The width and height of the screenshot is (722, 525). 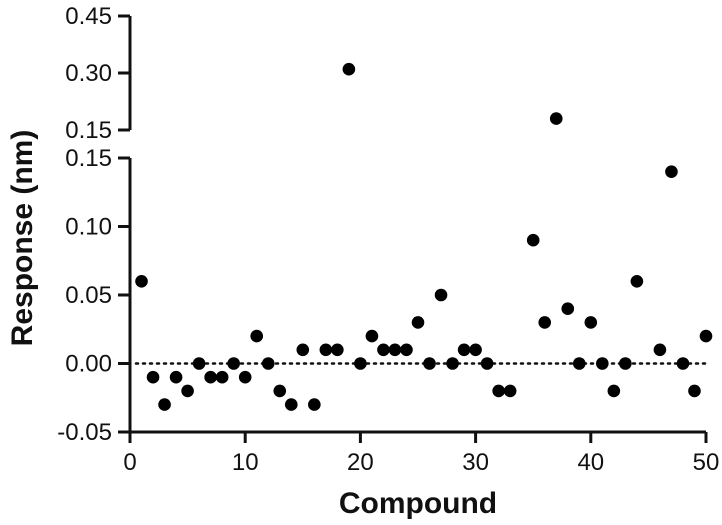 What do you see at coordinates (88, 158) in the screenshot?
I see `y-tick-label-lower: 0.15` at bounding box center [88, 158].